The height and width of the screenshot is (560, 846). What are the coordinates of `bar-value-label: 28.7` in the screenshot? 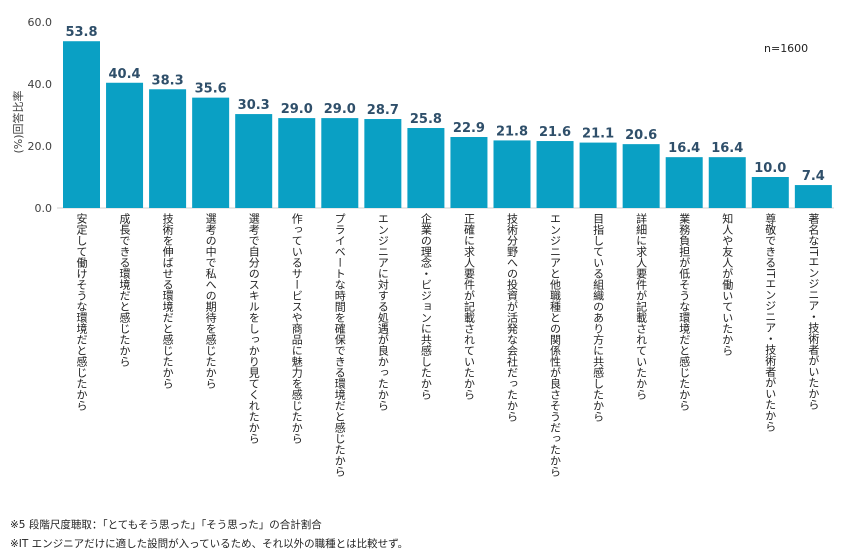 It's located at (383, 110).